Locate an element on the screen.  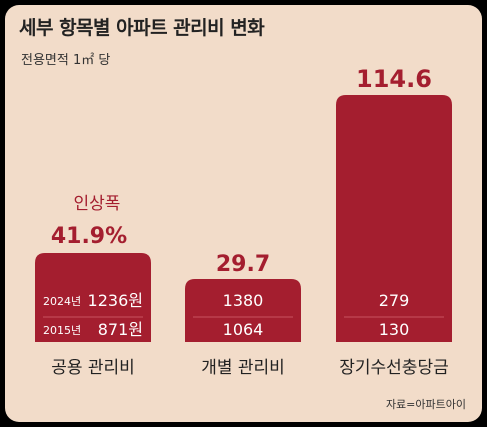
value-label-0: 41.9% is located at coordinates (89, 236).